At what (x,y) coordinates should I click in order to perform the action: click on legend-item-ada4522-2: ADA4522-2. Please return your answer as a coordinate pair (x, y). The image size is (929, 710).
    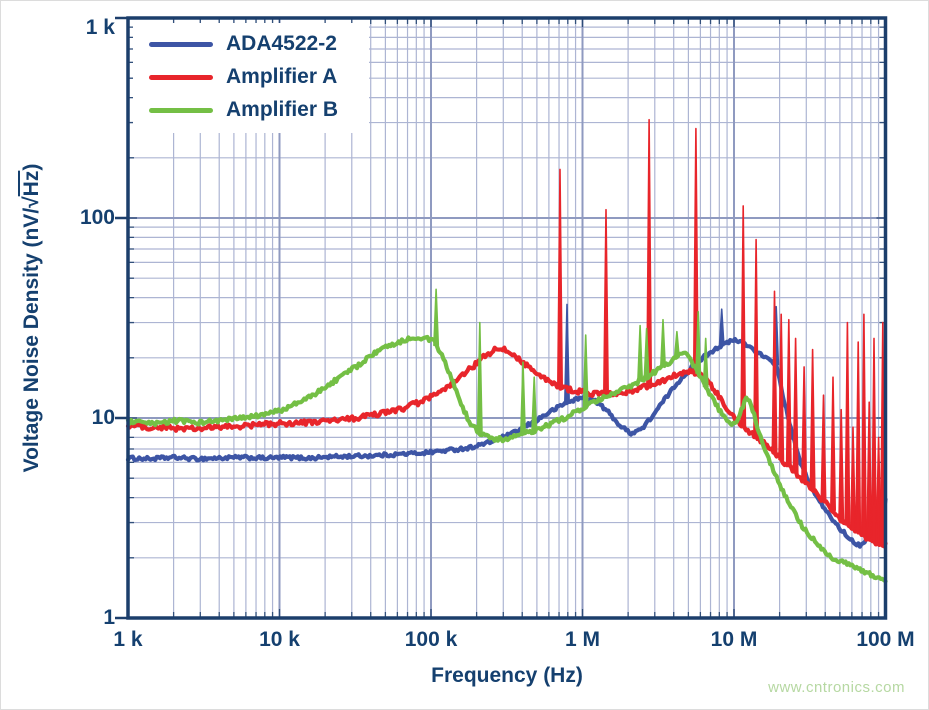
    Looking at the image, I should click on (255, 44).